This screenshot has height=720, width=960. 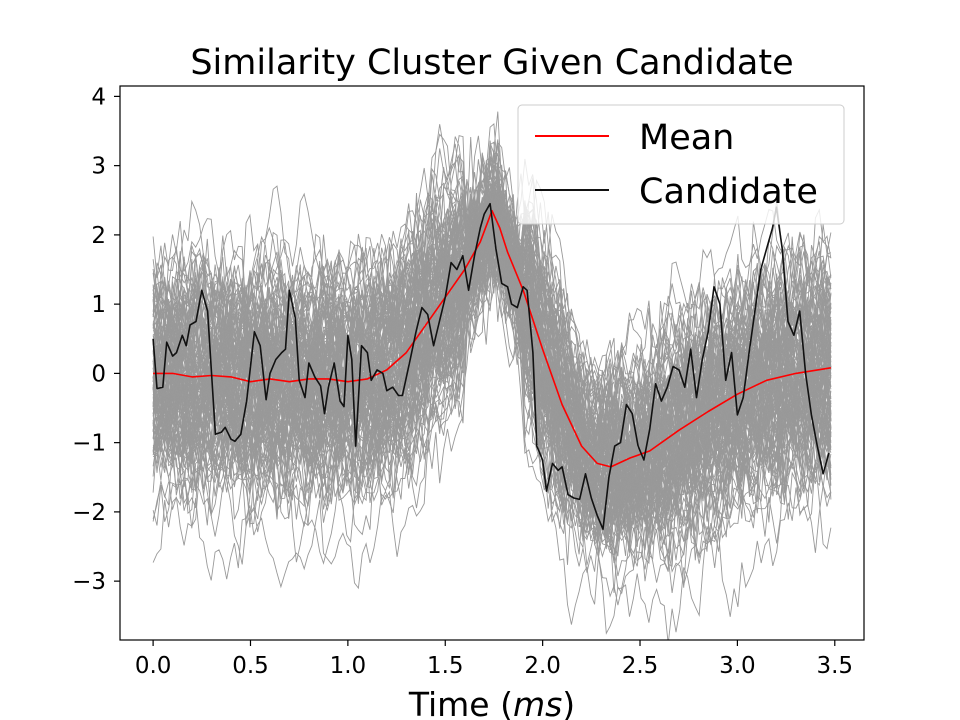 I want to click on x-axis-label-close: ), so click(x=568, y=702).